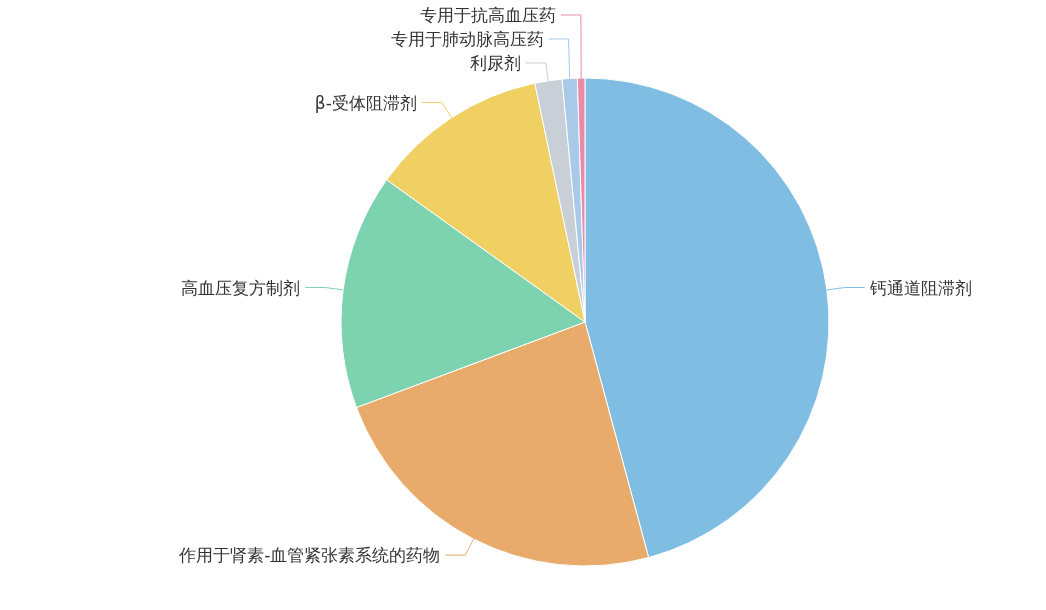 The image size is (1046, 610). Describe the element at coordinates (495, 62) in the screenshot. I see `slice-label: 利尿剂` at that location.